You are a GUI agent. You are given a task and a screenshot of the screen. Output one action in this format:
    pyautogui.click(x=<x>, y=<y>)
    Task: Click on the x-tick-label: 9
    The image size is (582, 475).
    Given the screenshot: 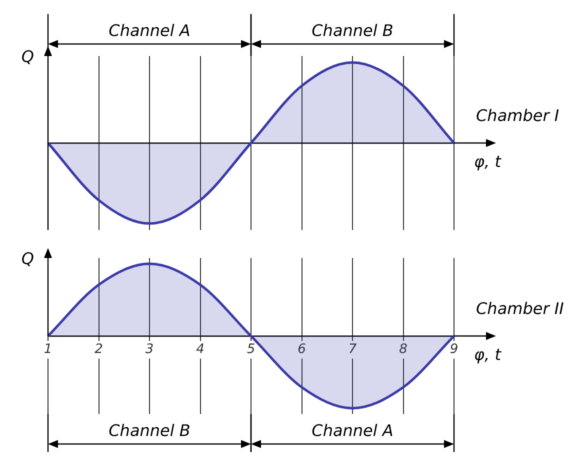 What is the action you would take?
    pyautogui.click(x=454, y=350)
    